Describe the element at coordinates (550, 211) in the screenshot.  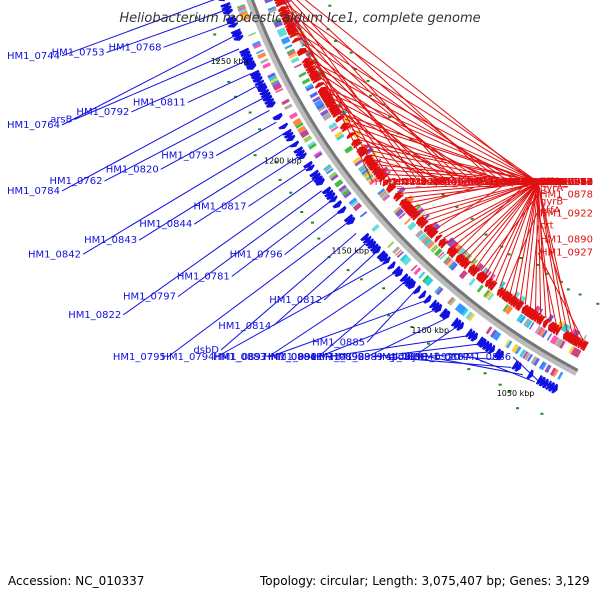
I see `gene-label-minus: etfA` at that location.